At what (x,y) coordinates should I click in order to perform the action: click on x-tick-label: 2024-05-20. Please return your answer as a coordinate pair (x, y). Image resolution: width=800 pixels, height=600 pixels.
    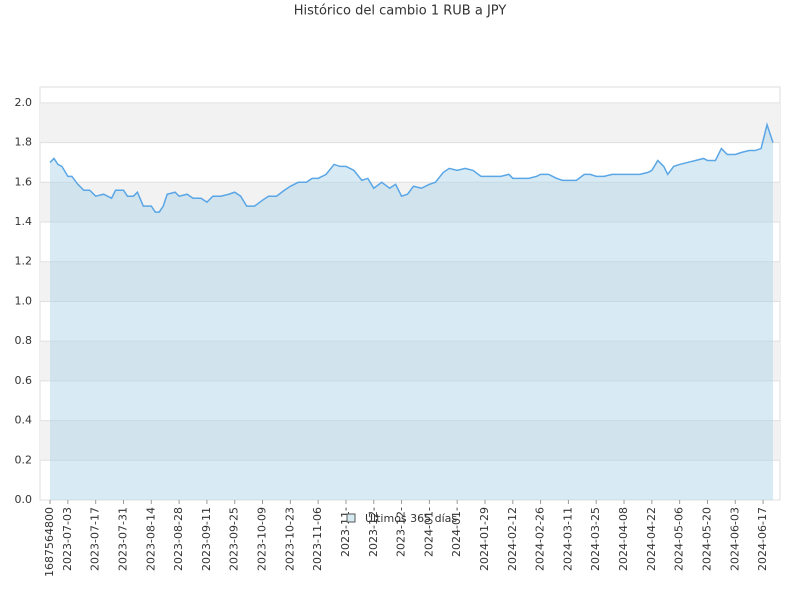
    Looking at the image, I should click on (706, 539).